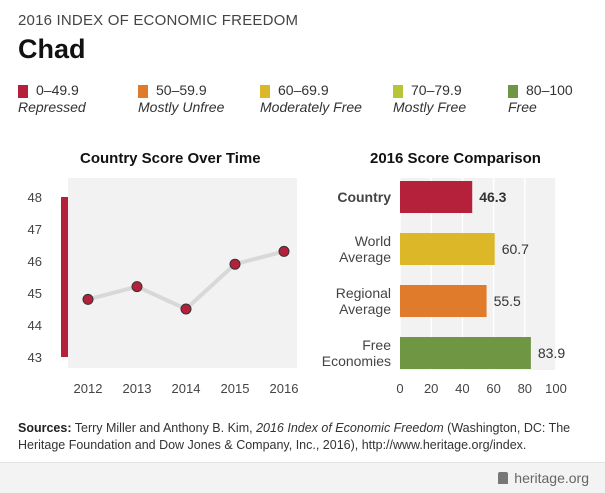 This screenshot has height=493, width=605. What do you see at coordinates (64, 277) in the screenshot?
I see `score-band` at bounding box center [64, 277].